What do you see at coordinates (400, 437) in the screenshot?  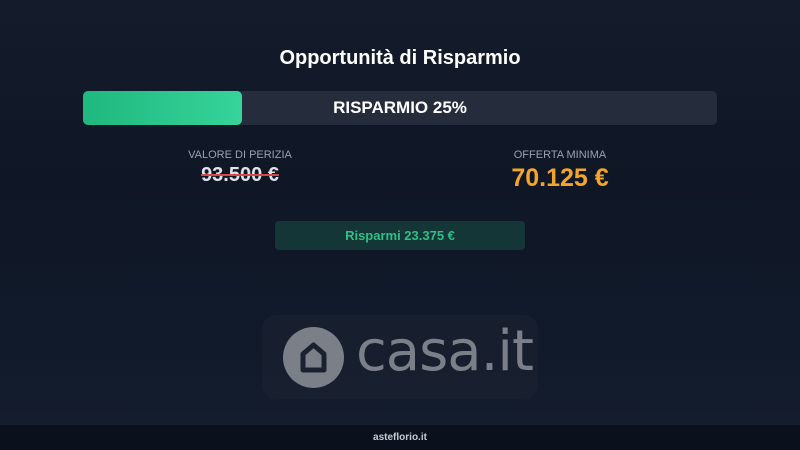 I see `footer-site: asteflorio.it` at bounding box center [400, 437].